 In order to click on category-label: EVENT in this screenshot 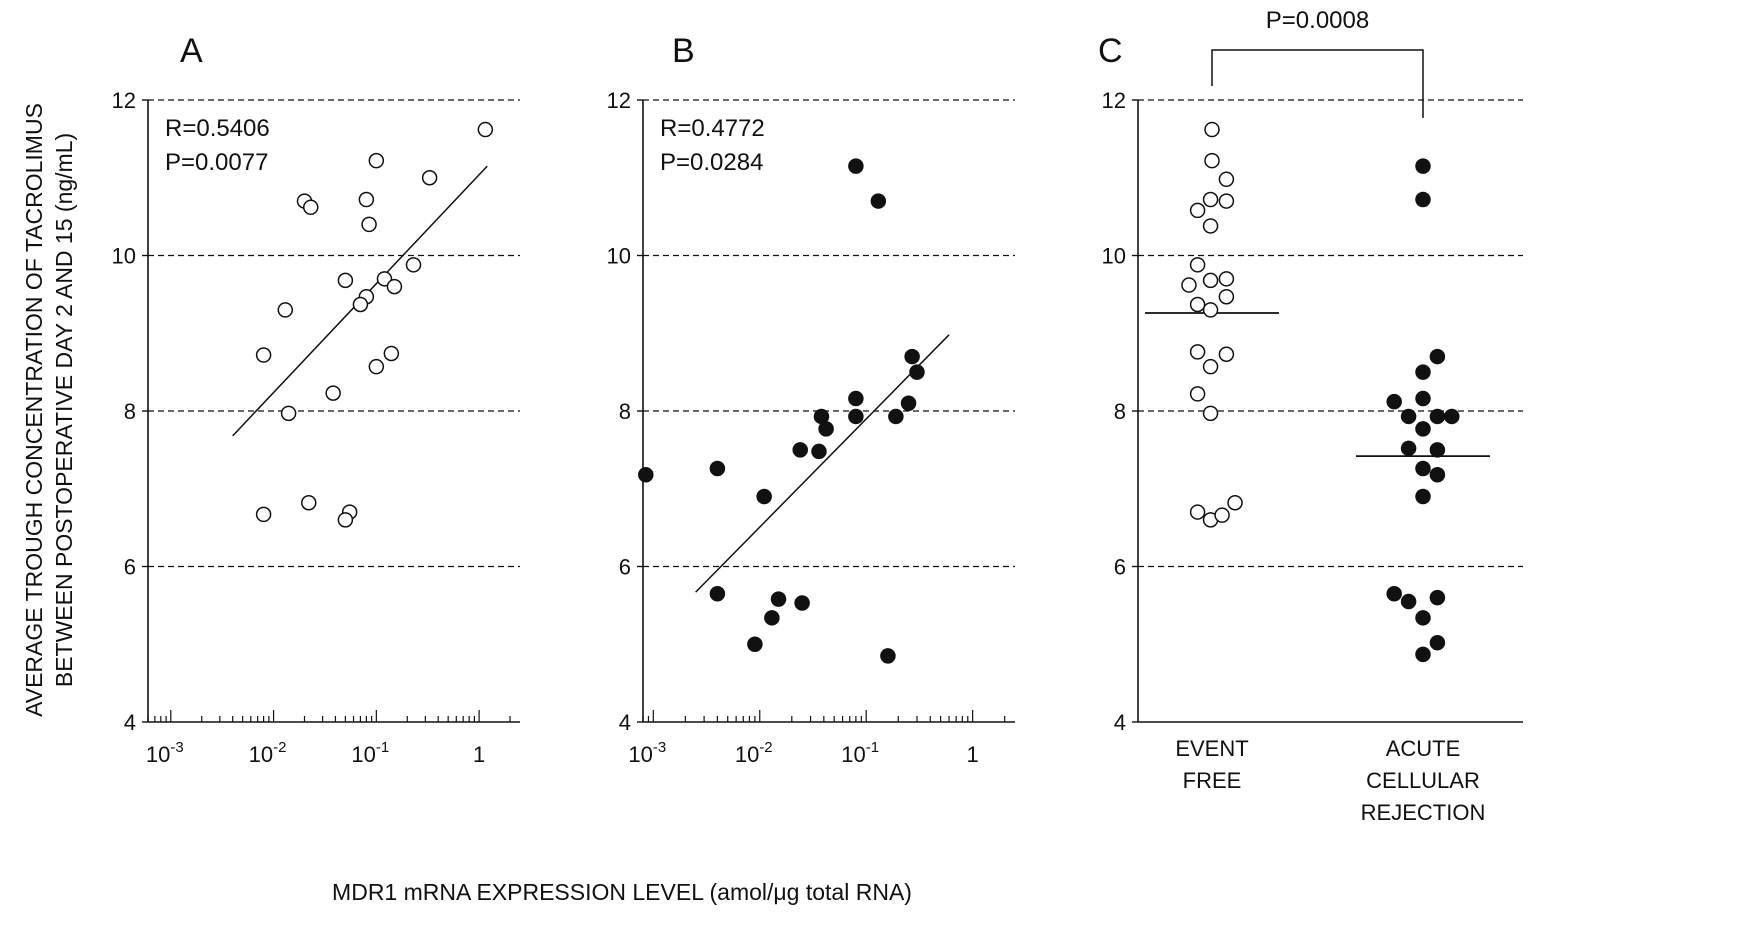, I will do `click(1211, 748)`.